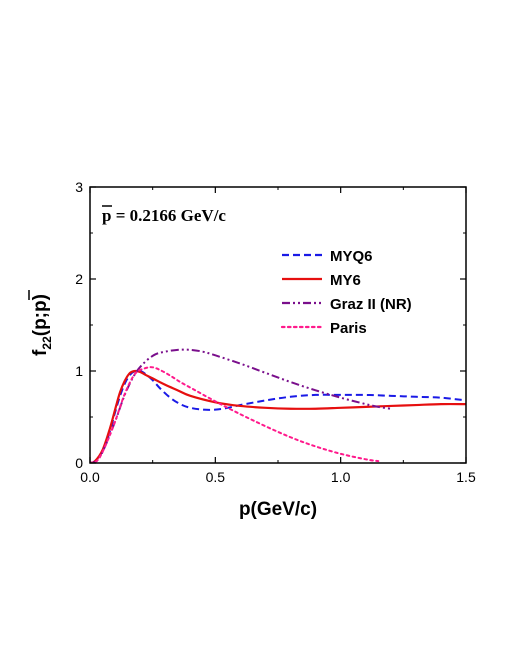 This screenshot has height=670, width=518. Describe the element at coordinates (345, 280) in the screenshot. I see `legend-label-2: MY6` at that location.